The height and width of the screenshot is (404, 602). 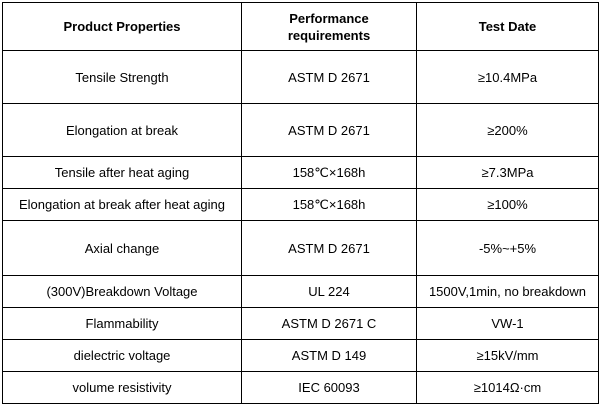 I want to click on cell-test: ≥7.3MPa, so click(x=507, y=172).